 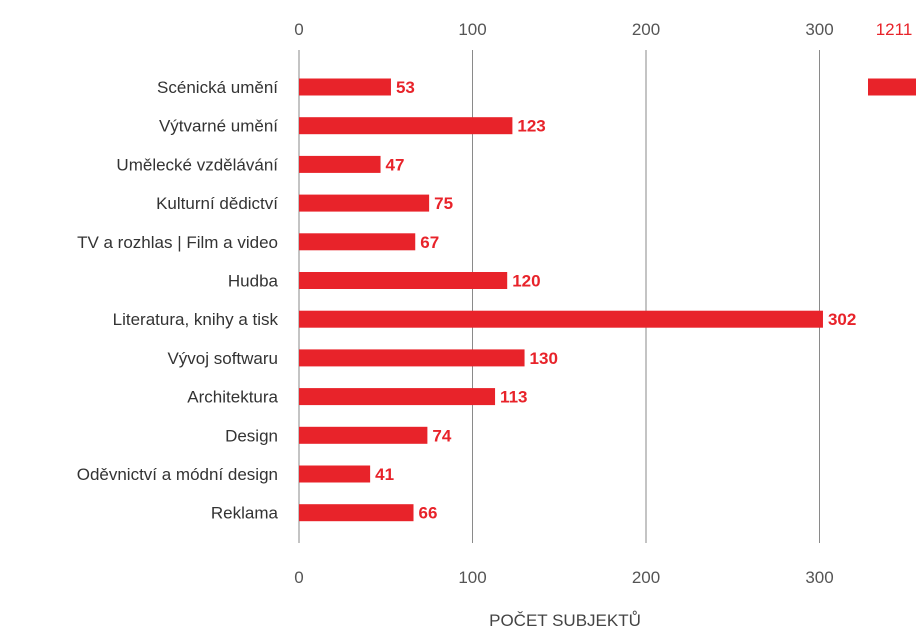 What do you see at coordinates (217, 87) in the screenshot?
I see `category-label: Scénická umění` at bounding box center [217, 87].